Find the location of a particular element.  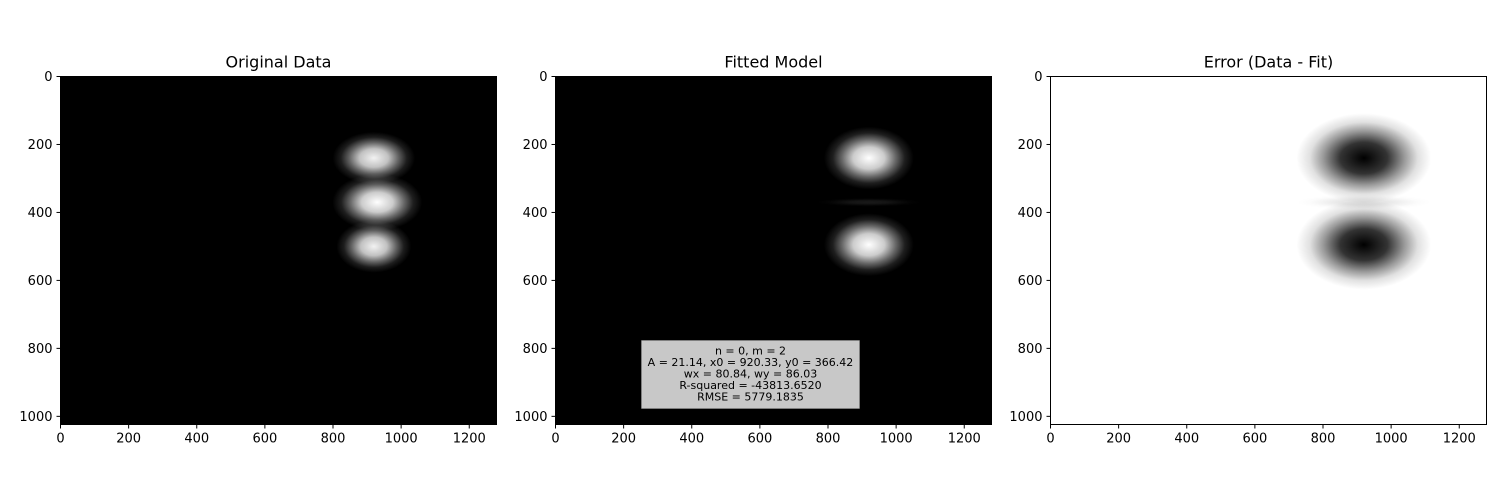

subplot-title: Fitted Model is located at coordinates (773, 62).